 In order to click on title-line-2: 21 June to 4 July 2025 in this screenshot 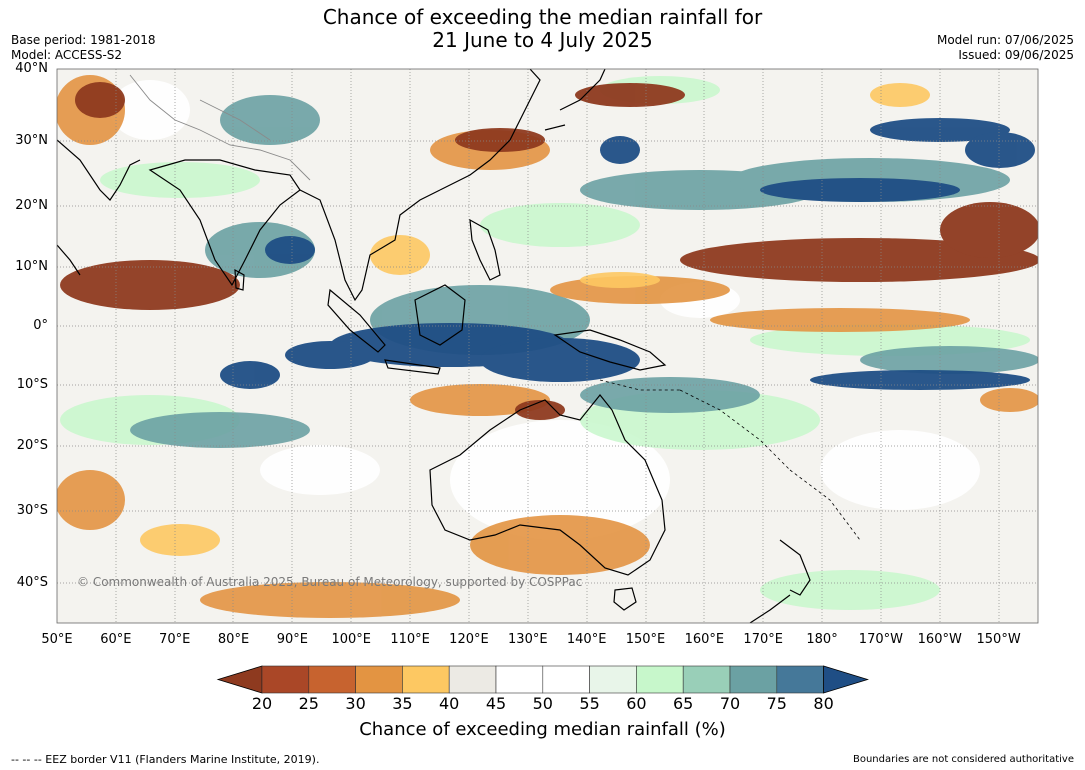, I will do `click(542, 40)`.